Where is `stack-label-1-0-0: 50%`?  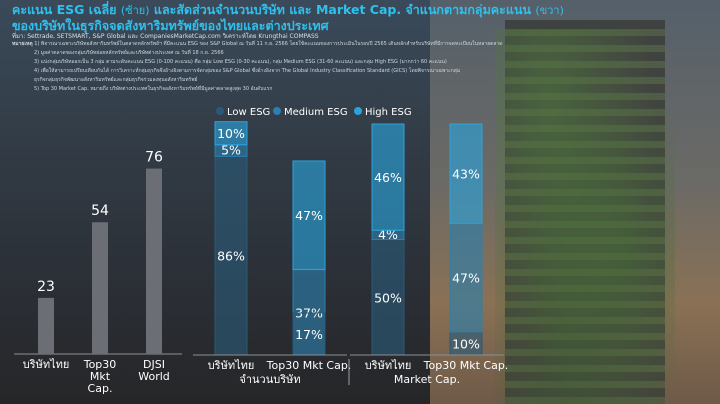 stack-label-1-0-0: 50% is located at coordinates (388, 297).